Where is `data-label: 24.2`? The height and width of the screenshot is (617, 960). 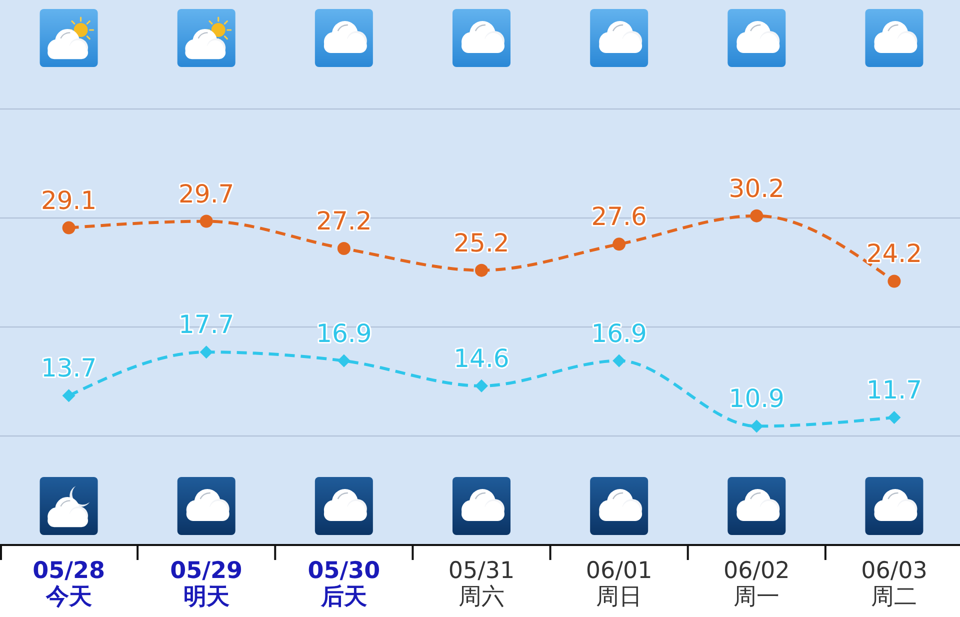
data-label: 24.2 is located at coordinates (894, 253).